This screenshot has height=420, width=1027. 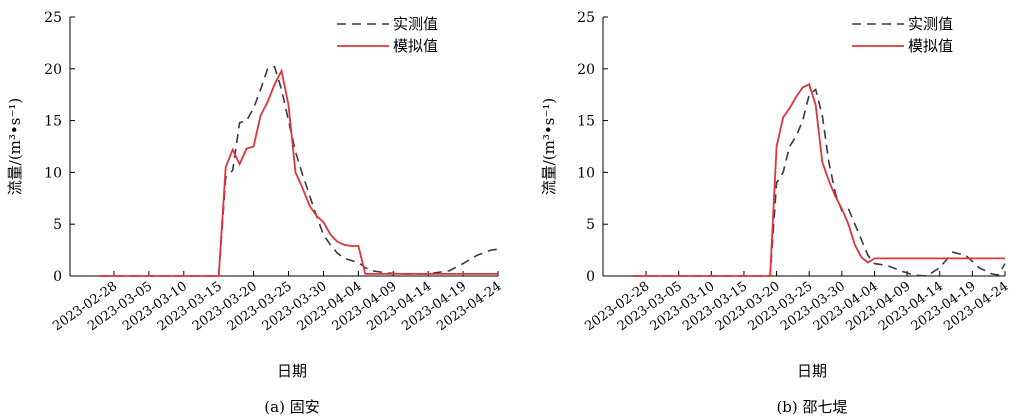 I want to click on chart-caption: (a) 固安, so click(x=291, y=407).